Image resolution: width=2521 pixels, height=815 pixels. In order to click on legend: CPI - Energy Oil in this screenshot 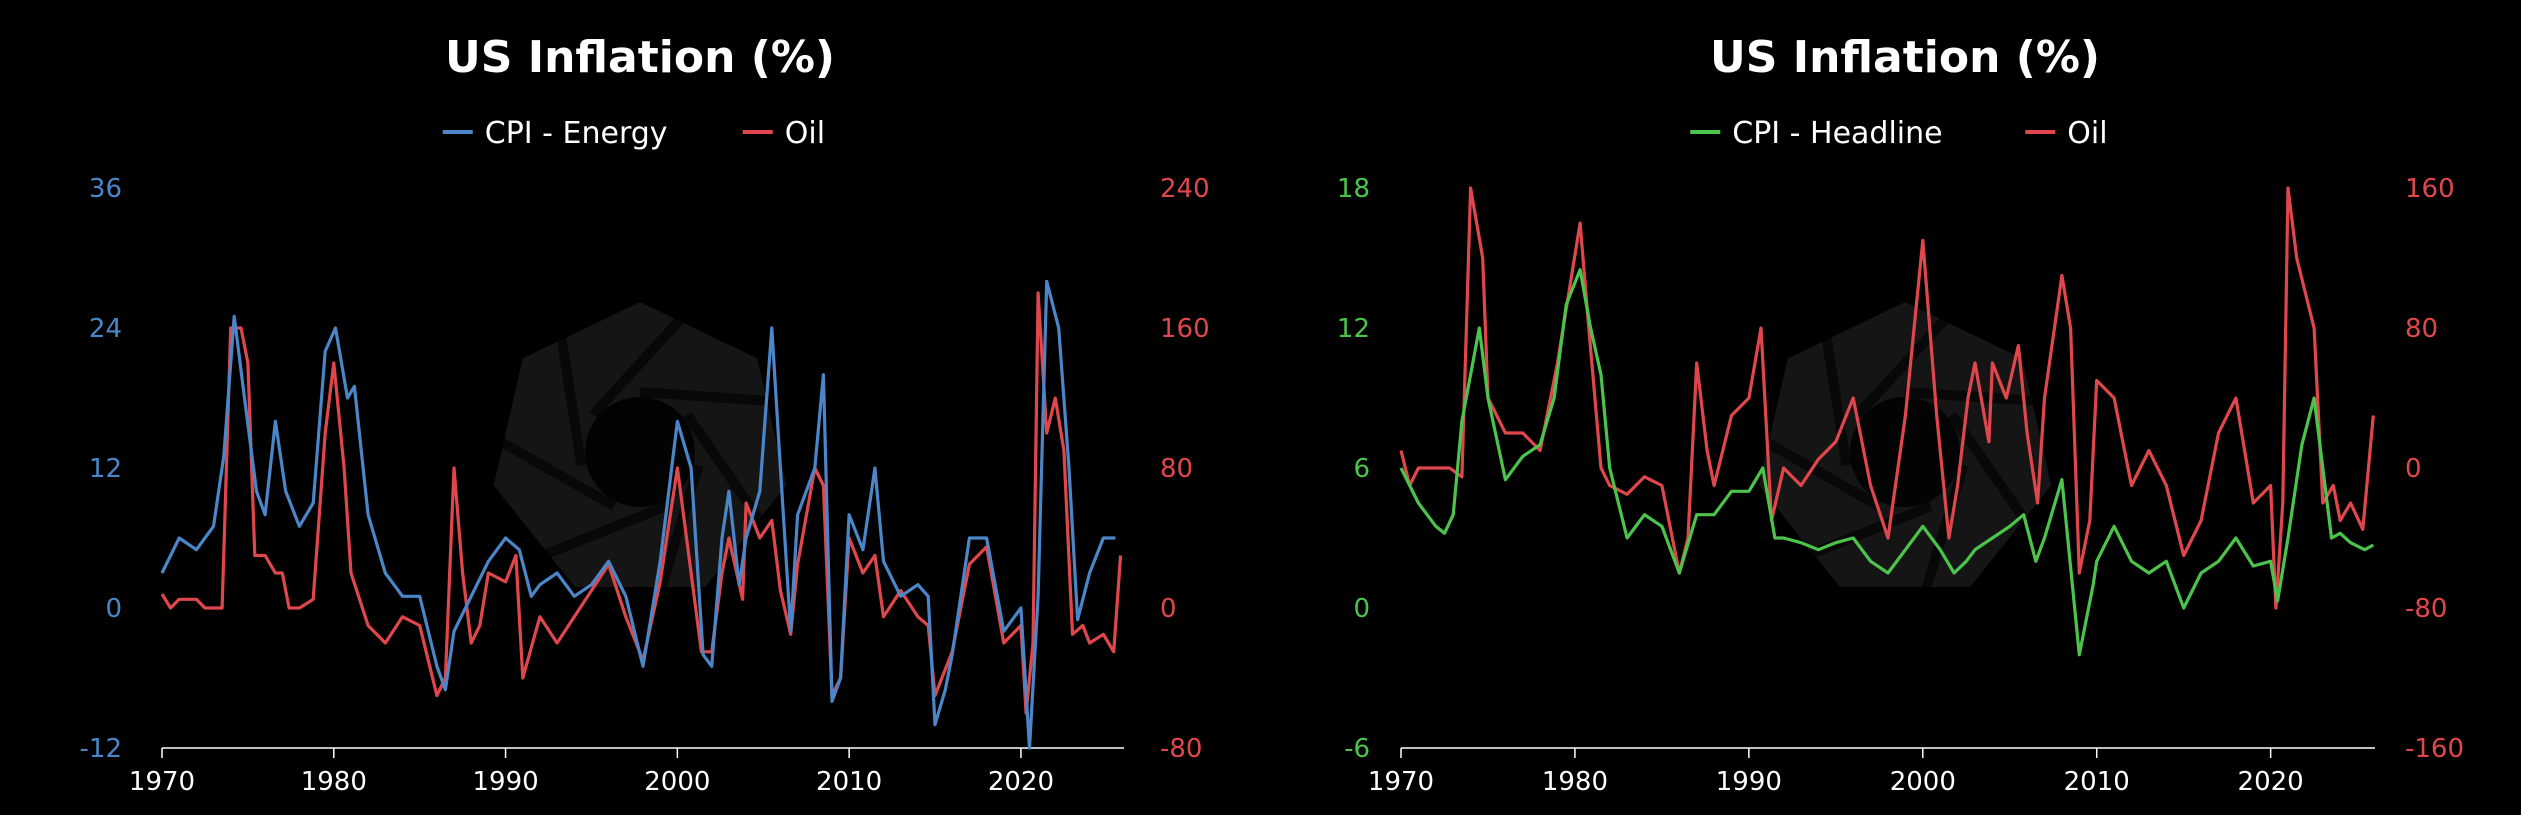, I will do `click(633, 133)`.